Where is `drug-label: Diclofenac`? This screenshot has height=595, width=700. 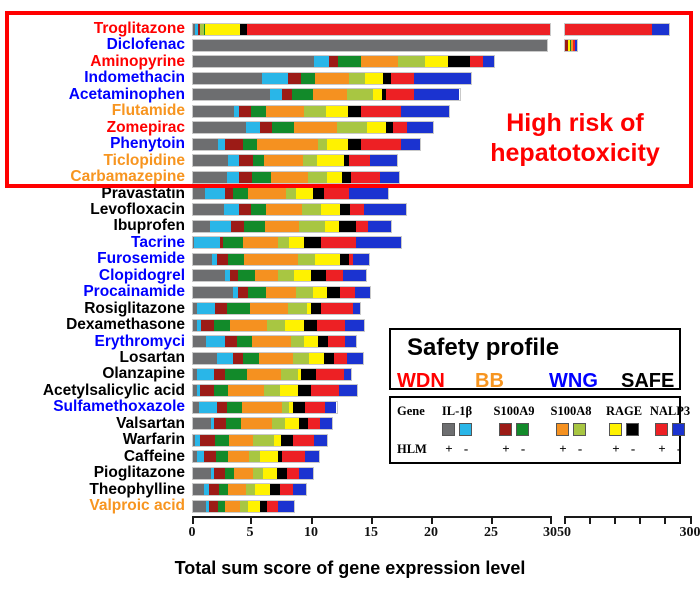
drug-label: Diclofenac is located at coordinates (145, 45).